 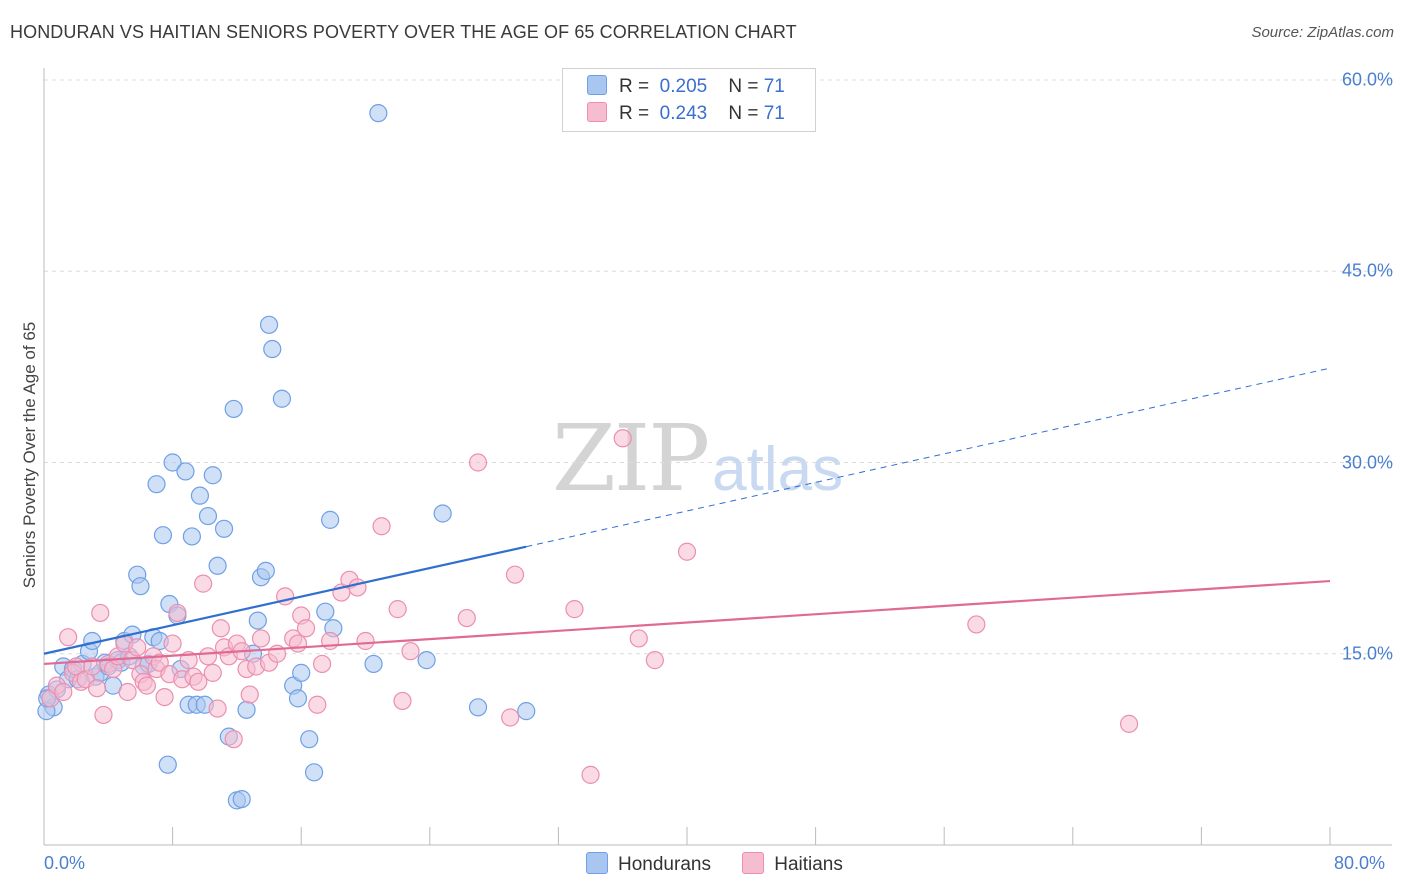 I want to click on legend-r-value: 0.243, so click(x=683, y=113).